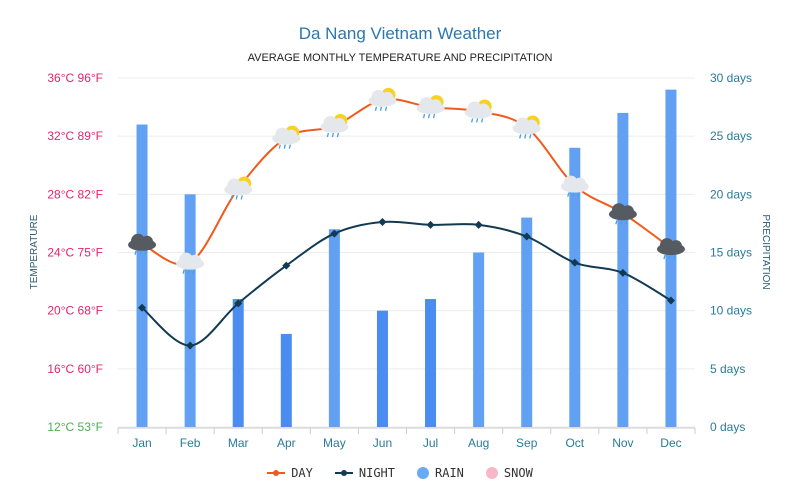 This screenshot has height=500, width=800. Describe the element at coordinates (727, 427) in the screenshot. I see `right-tick-label: 0 days` at that location.